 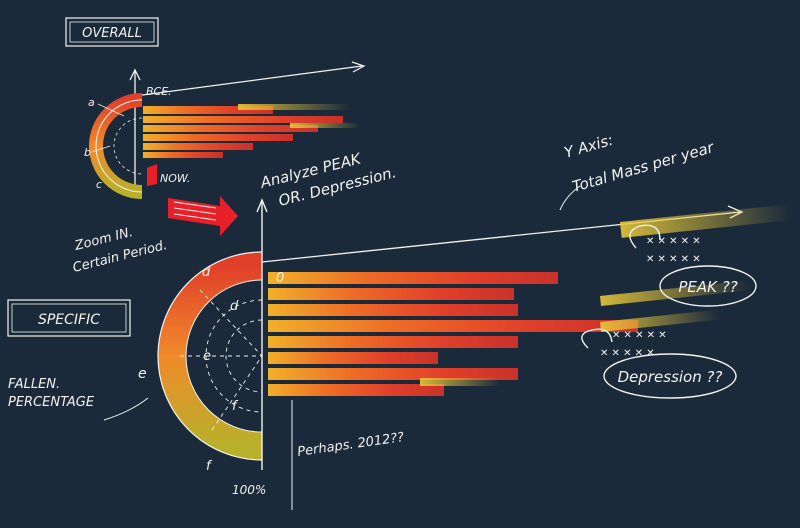 What do you see at coordinates (128, 146) in the screenshot?
I see `overall-arc-inner` at bounding box center [128, 146].